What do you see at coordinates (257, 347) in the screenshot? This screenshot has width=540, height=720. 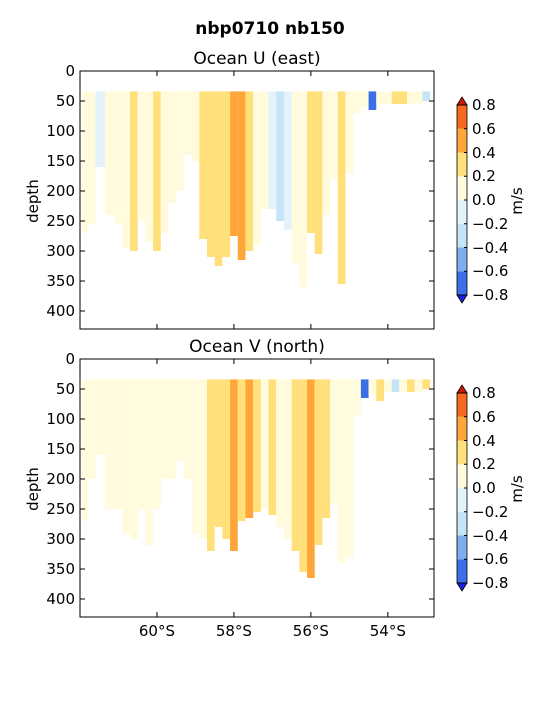 I see `panel-v-title: Ocean V (north)` at bounding box center [257, 347].